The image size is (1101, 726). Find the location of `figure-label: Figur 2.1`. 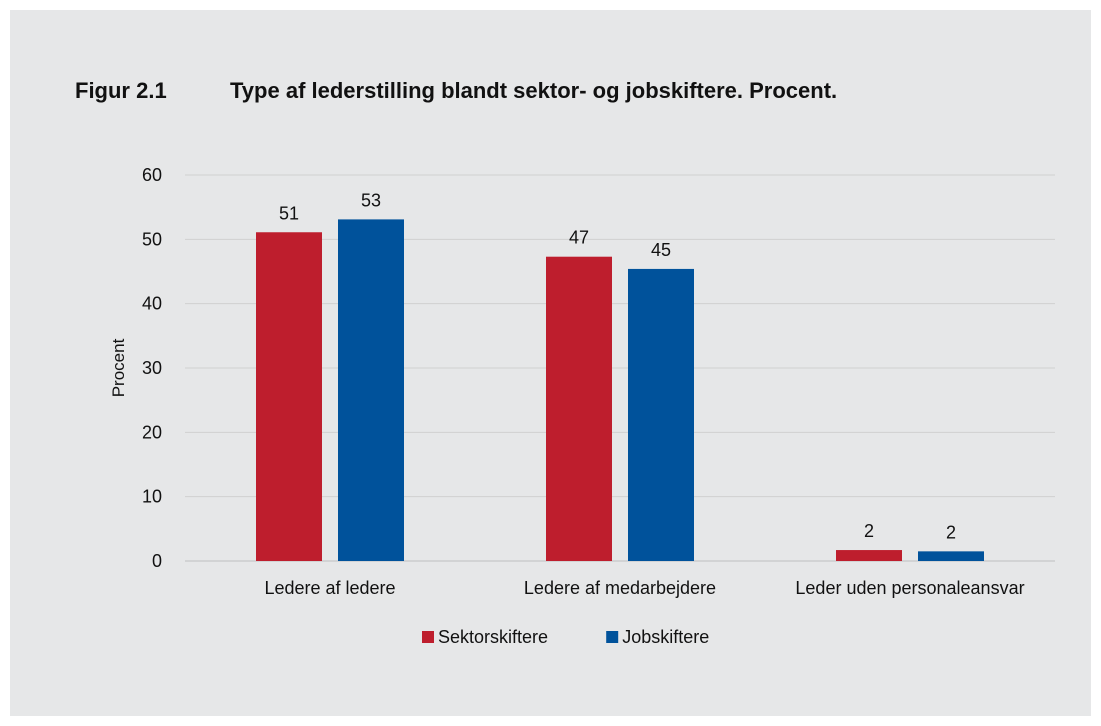

figure-label: Figur 2.1 is located at coordinates (121, 90).